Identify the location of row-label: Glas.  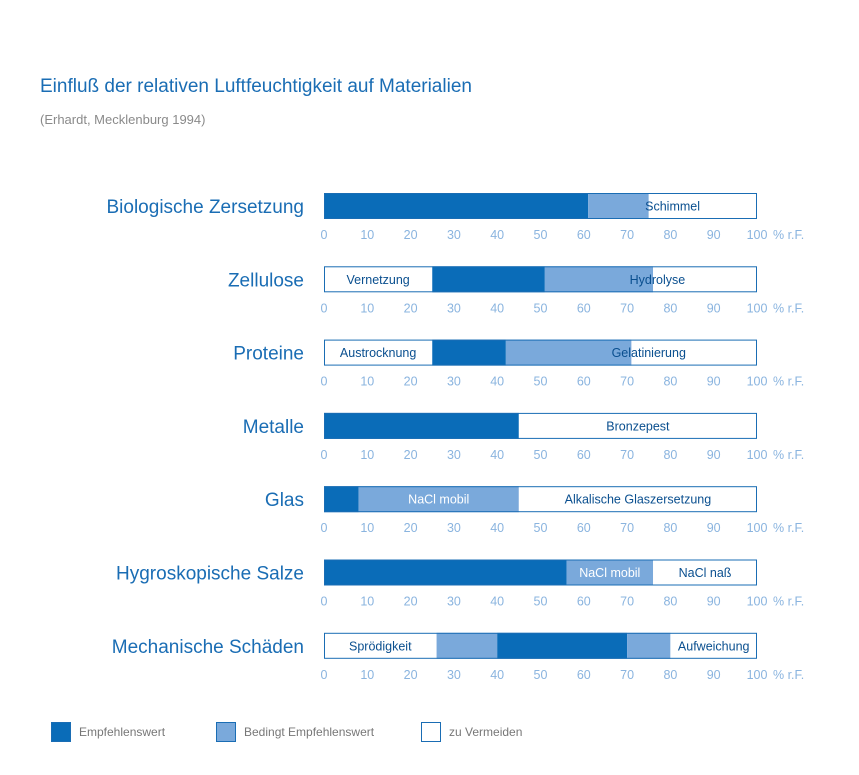
(284, 500).